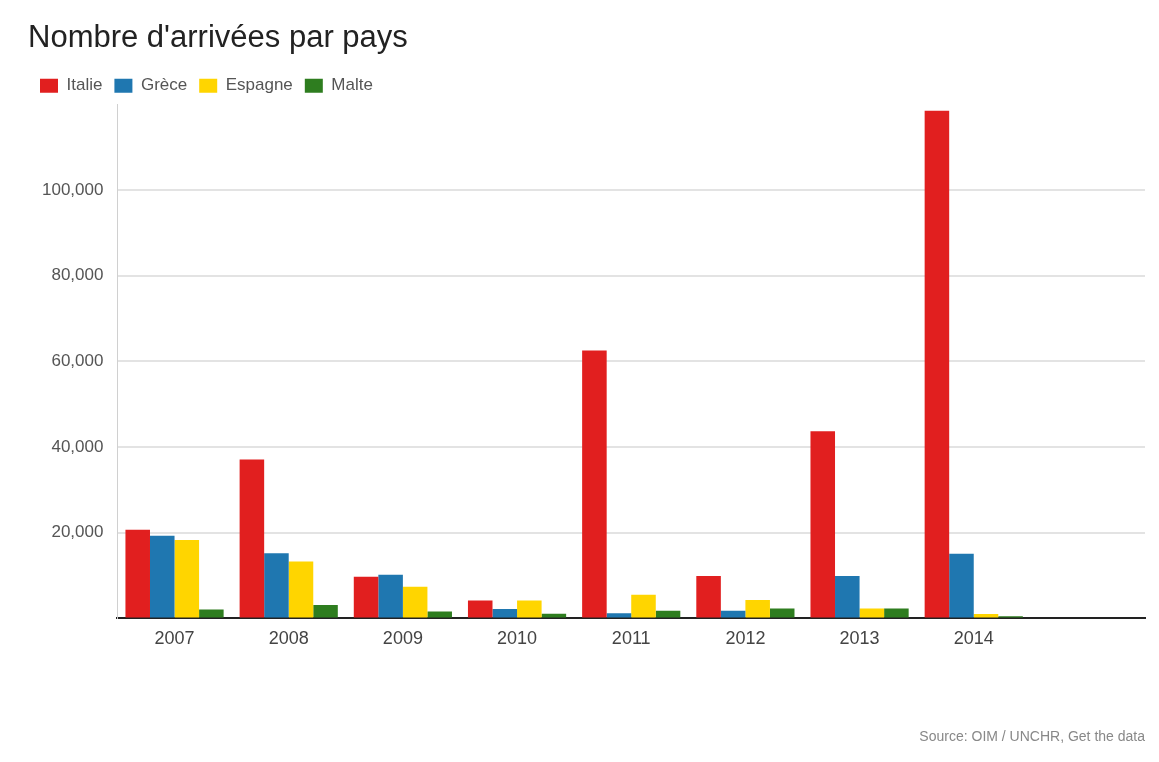 The width and height of the screenshot is (1159, 762). Describe the element at coordinates (73, 189) in the screenshot. I see `y-tick-label: 100,000` at that location.